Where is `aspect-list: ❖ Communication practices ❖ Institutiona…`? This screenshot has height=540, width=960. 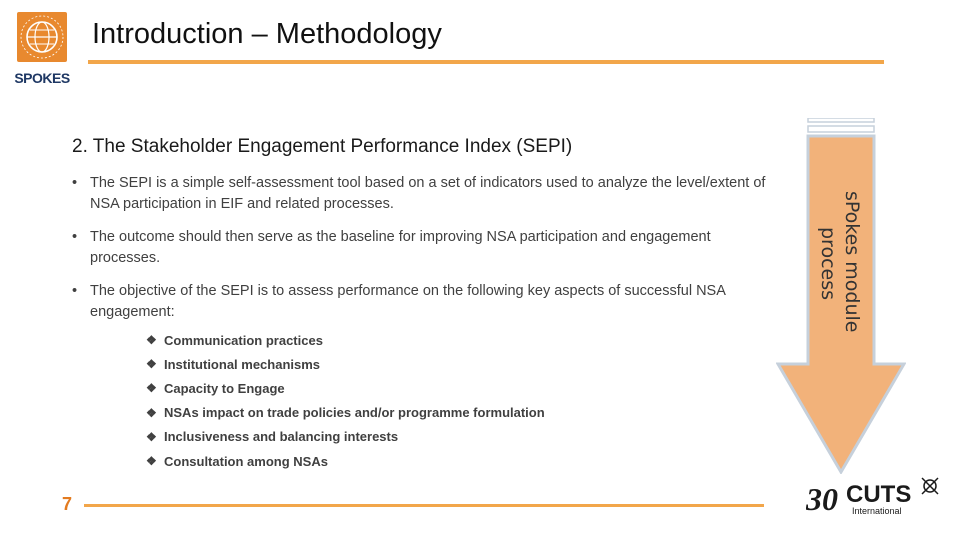 aspect-list: ❖ Communication practices ❖ Institutiona… is located at coordinates (345, 400).